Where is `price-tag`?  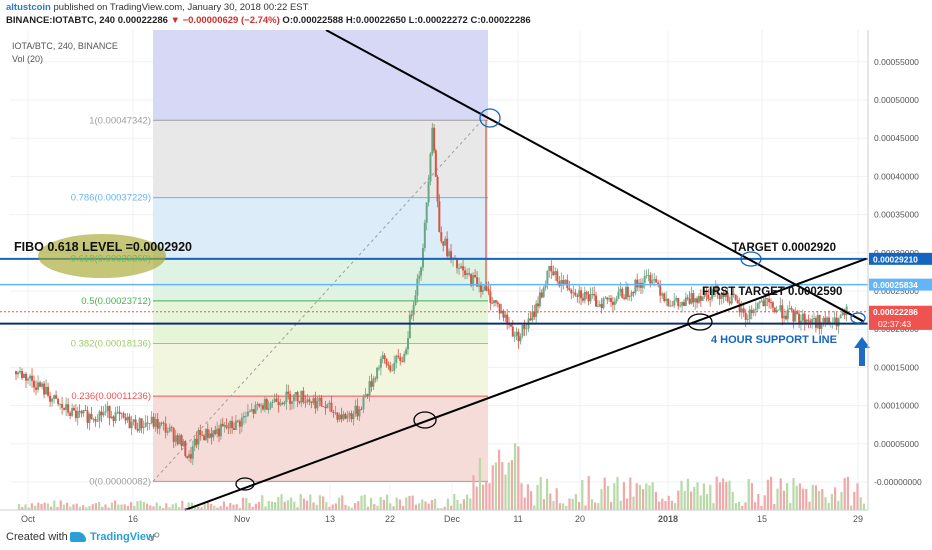 price-tag is located at coordinates (900, 258).